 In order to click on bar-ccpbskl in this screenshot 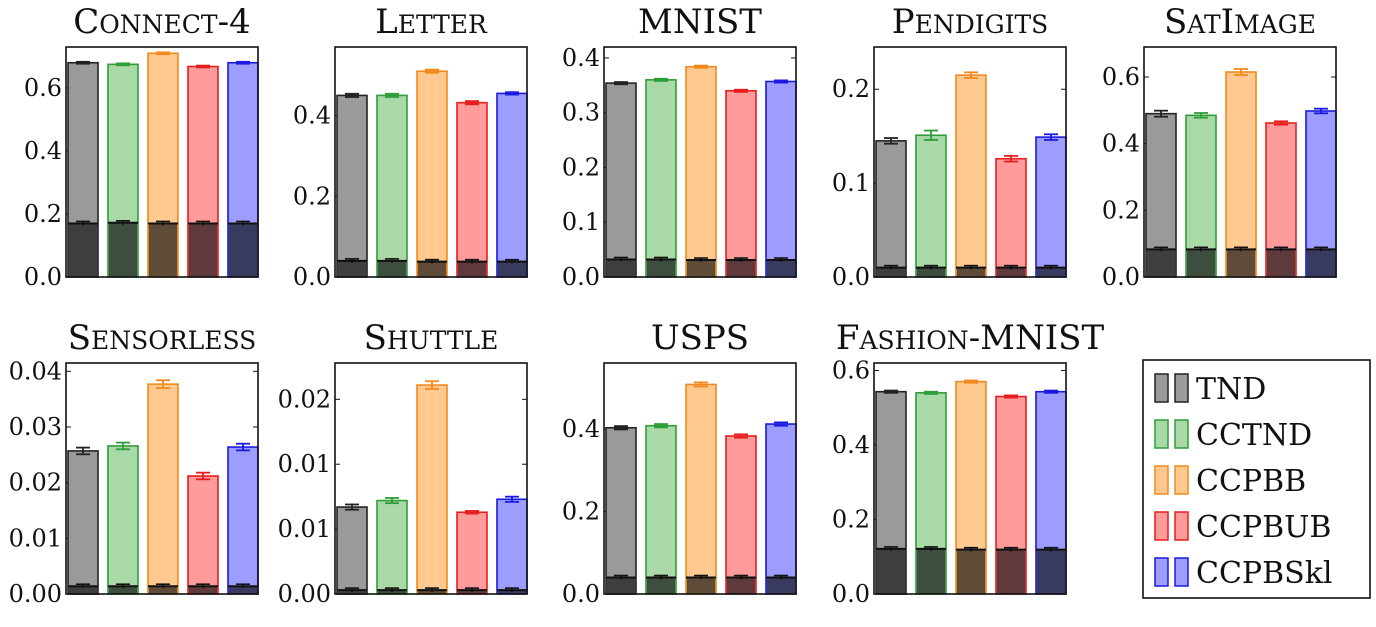, I will do `click(243, 520)`.